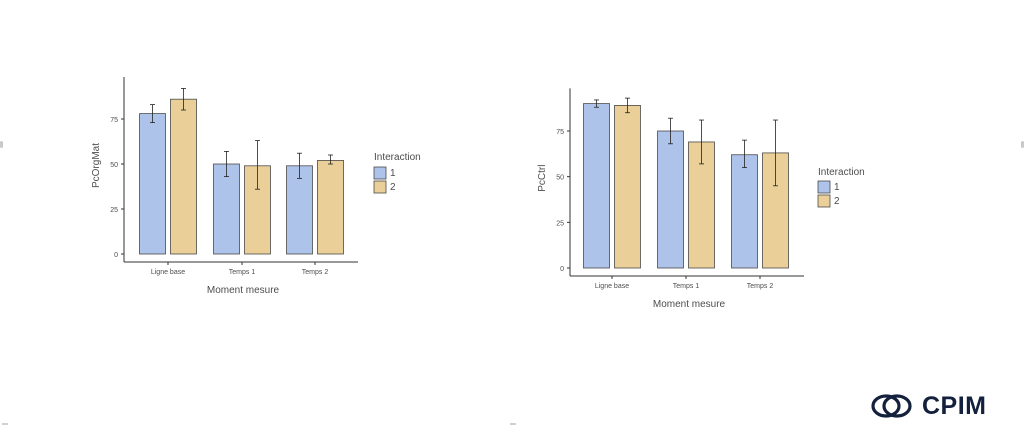  What do you see at coordinates (5, 424) in the screenshot?
I see `bottom-marker-left` at bounding box center [5, 424].